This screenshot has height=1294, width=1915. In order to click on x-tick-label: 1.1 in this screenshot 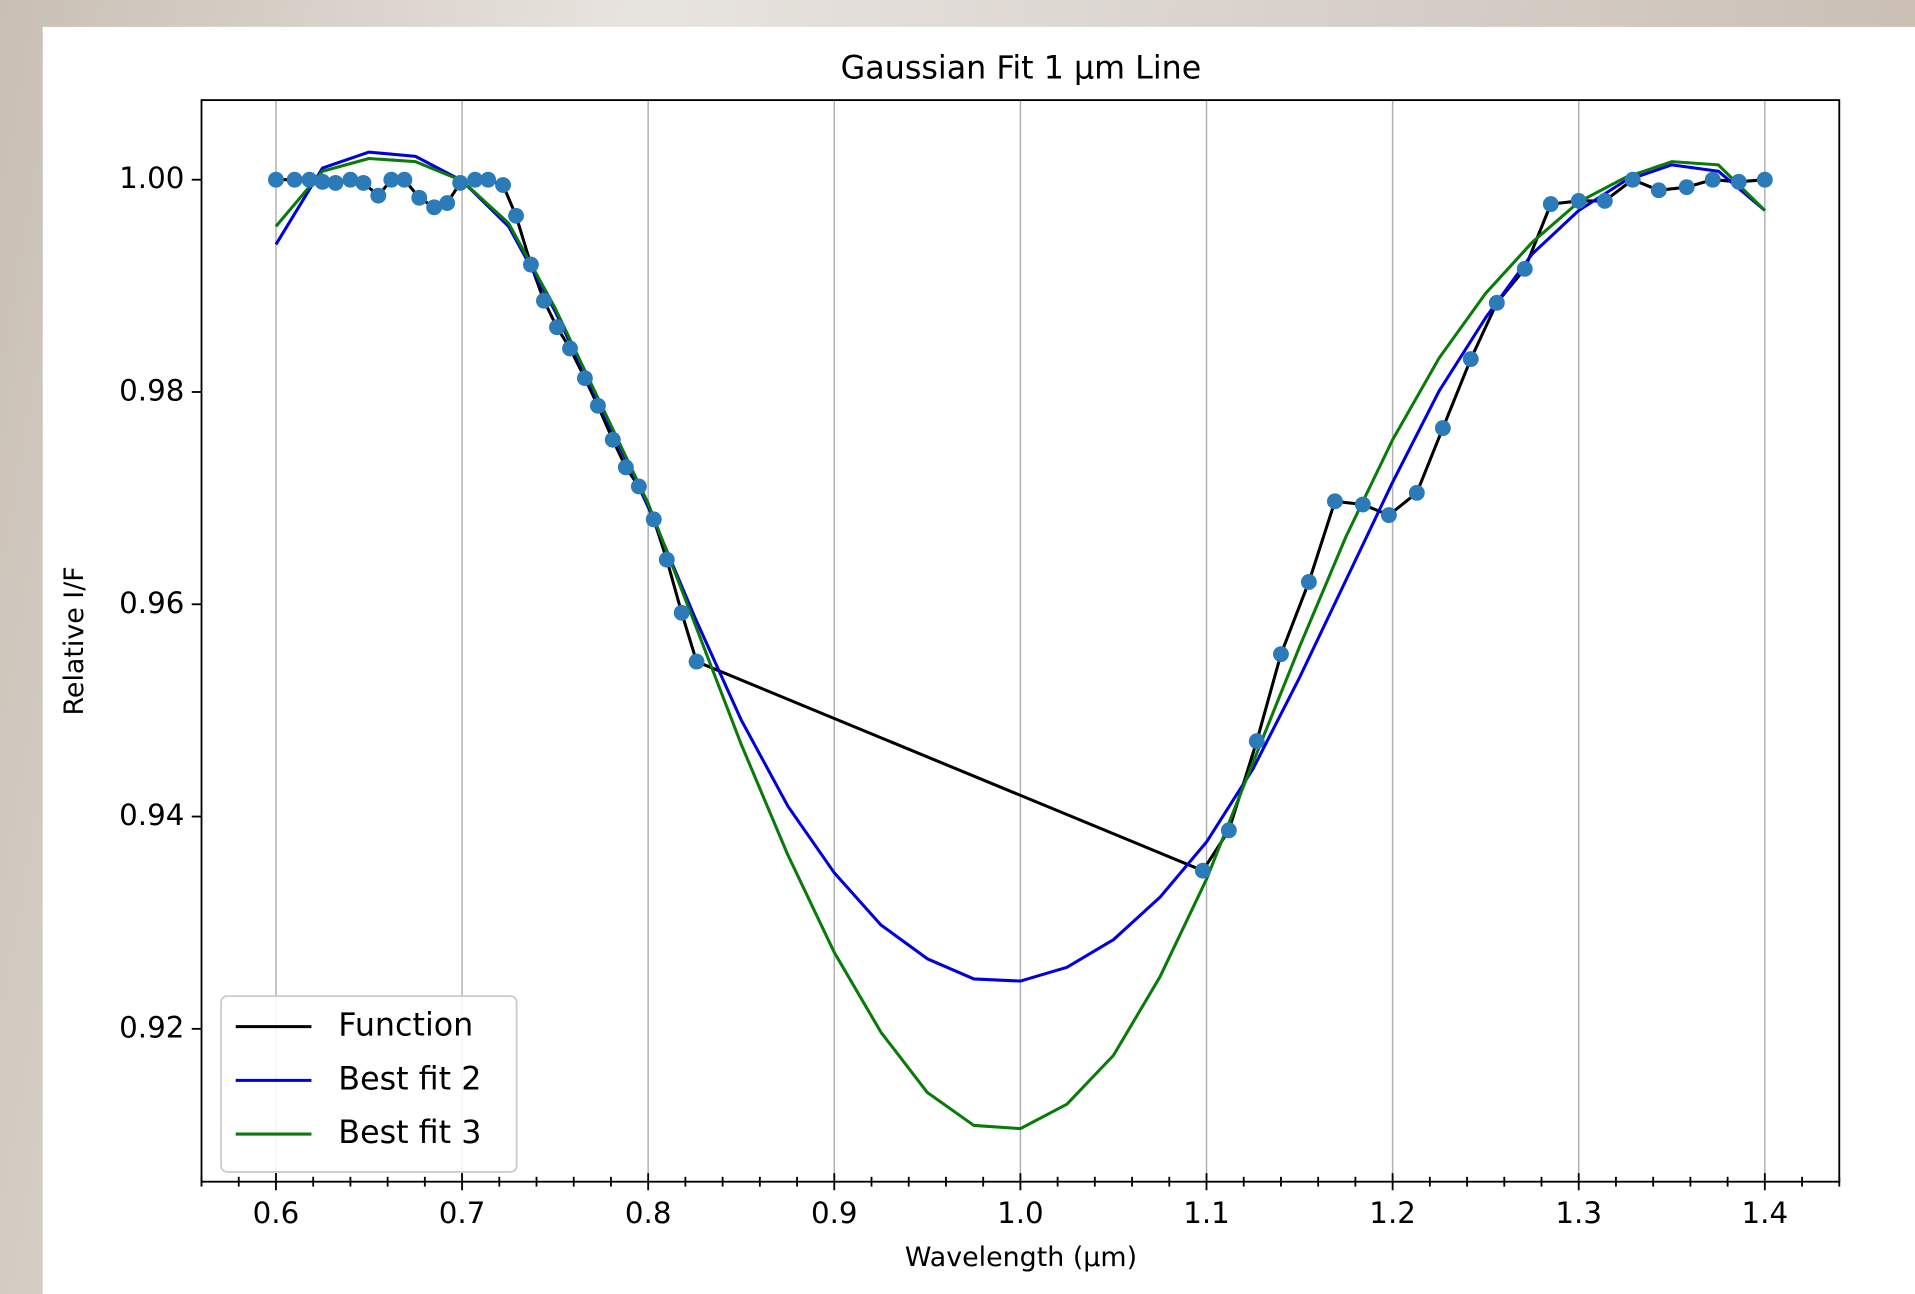, I will do `click(1206, 1213)`.